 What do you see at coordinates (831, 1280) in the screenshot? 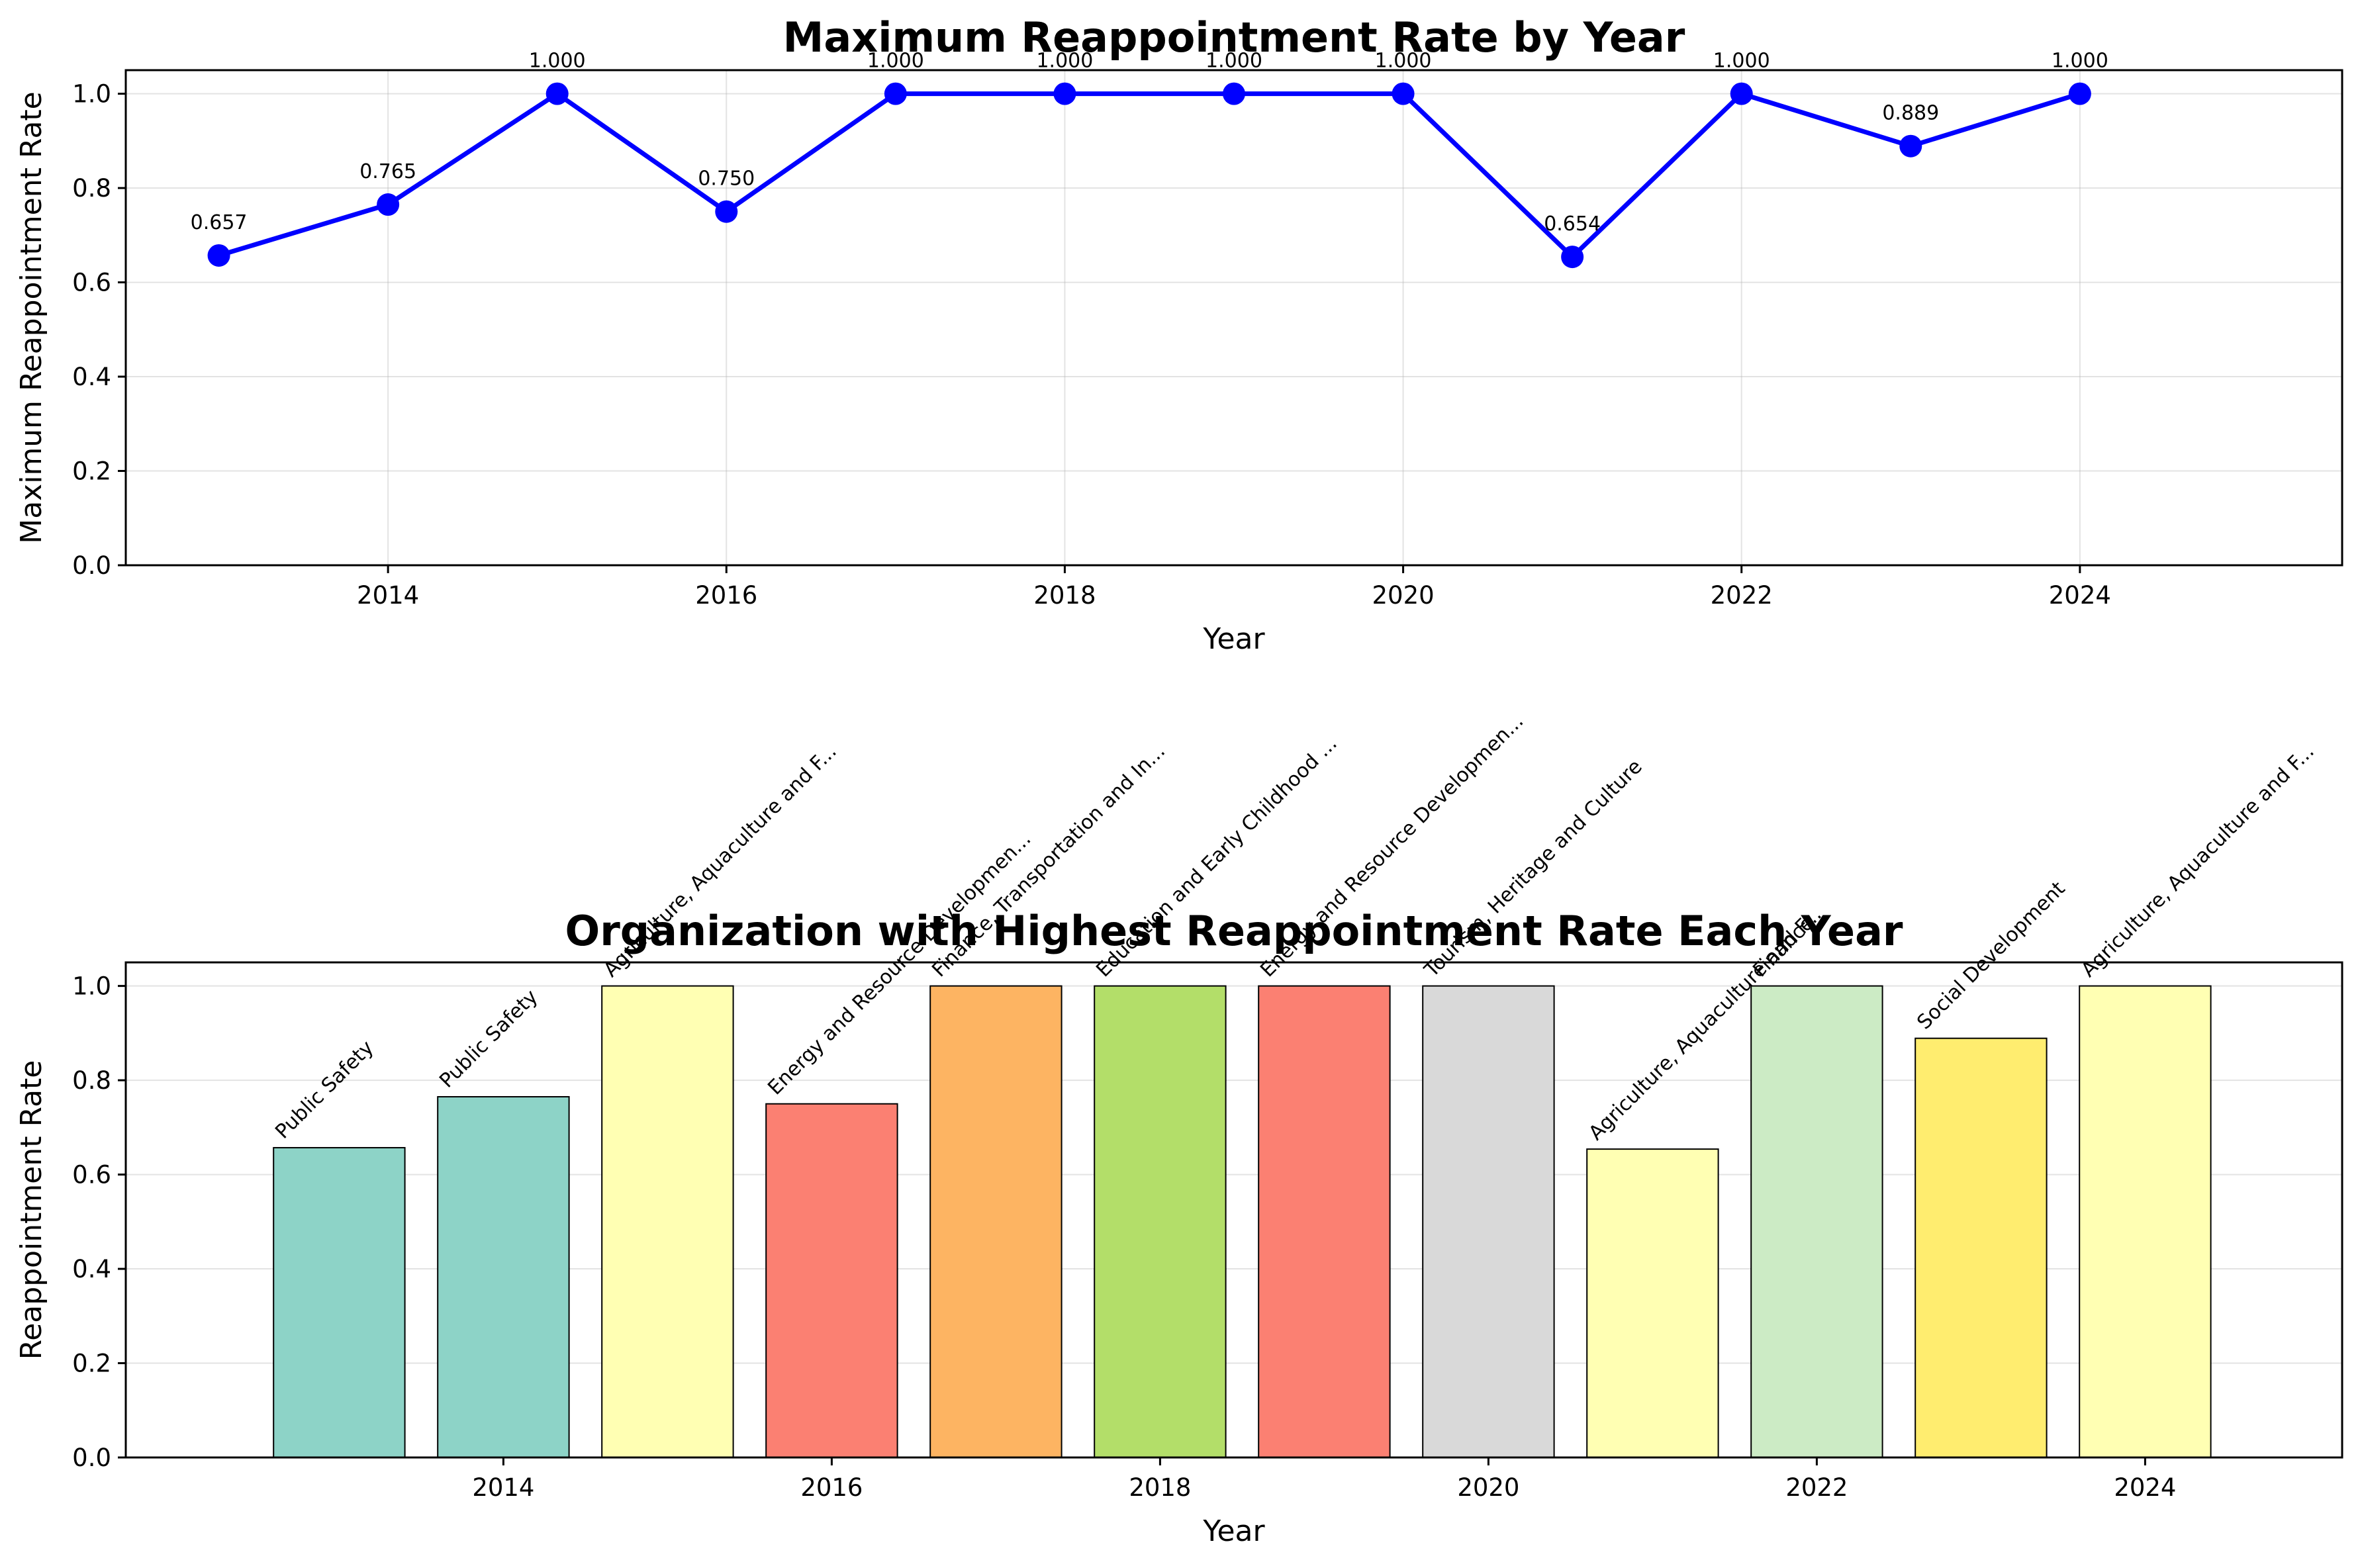
I see `bar-2016` at bounding box center [831, 1280].